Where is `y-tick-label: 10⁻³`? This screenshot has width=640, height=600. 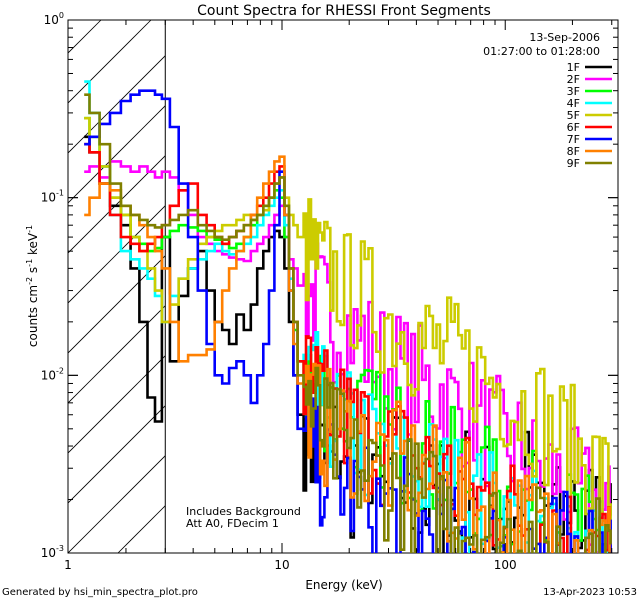
y-tick-label: 10⁻³ is located at coordinates (52, 552).